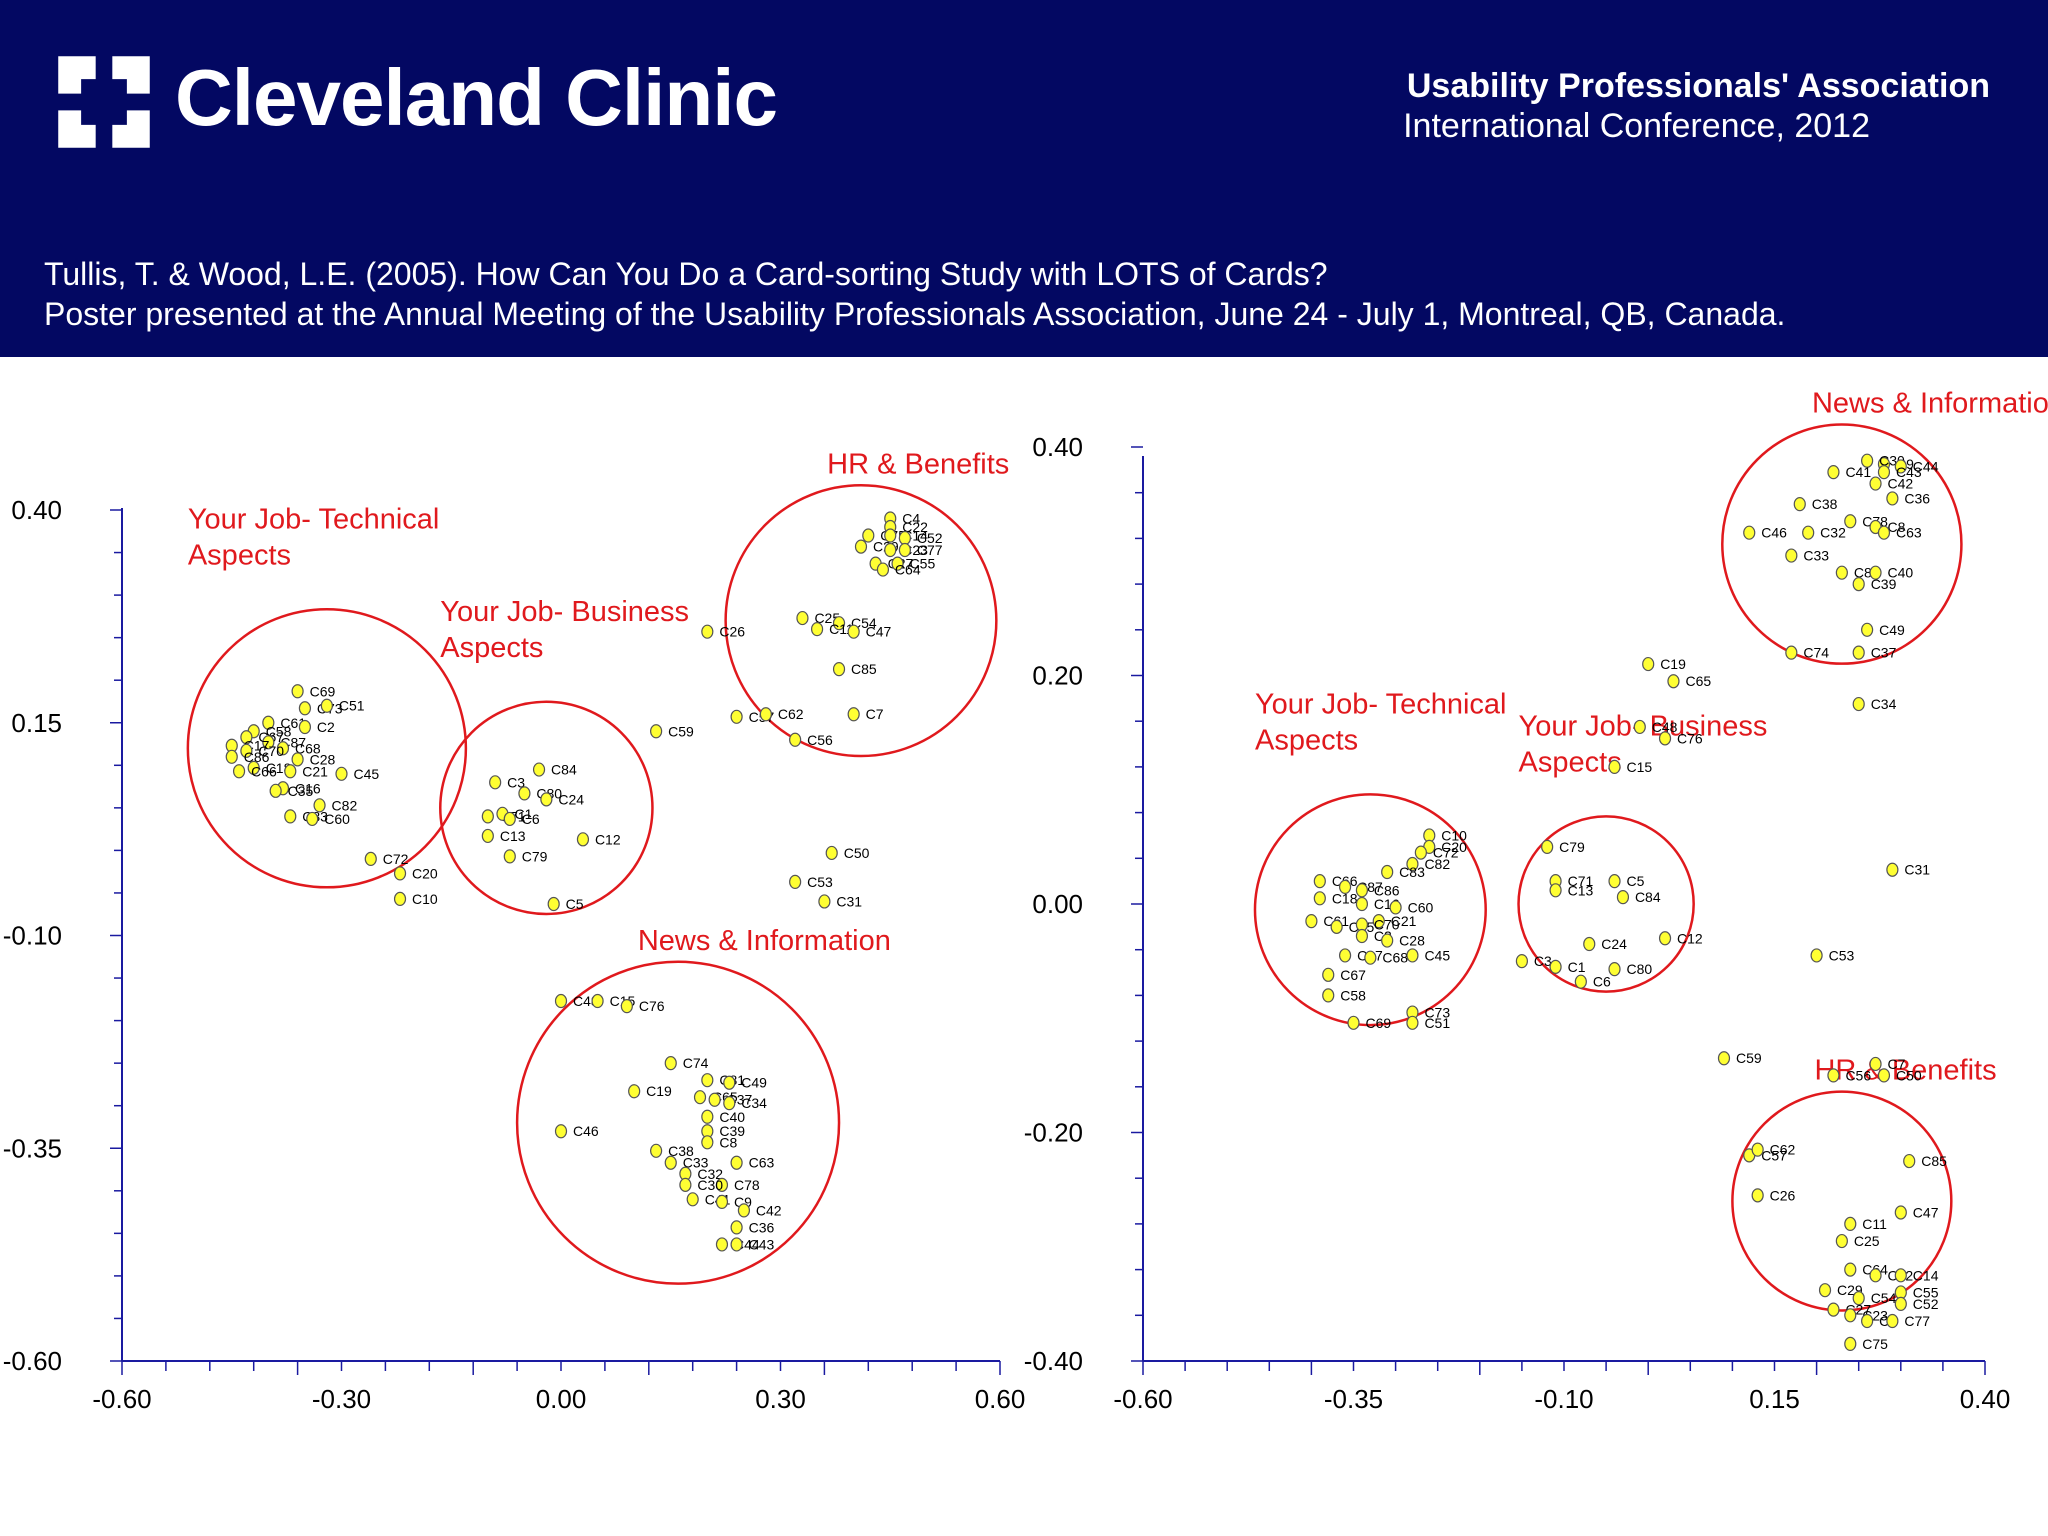 The image size is (2048, 1536). I want to click on data-point-label: C85, so click(1934, 1161).